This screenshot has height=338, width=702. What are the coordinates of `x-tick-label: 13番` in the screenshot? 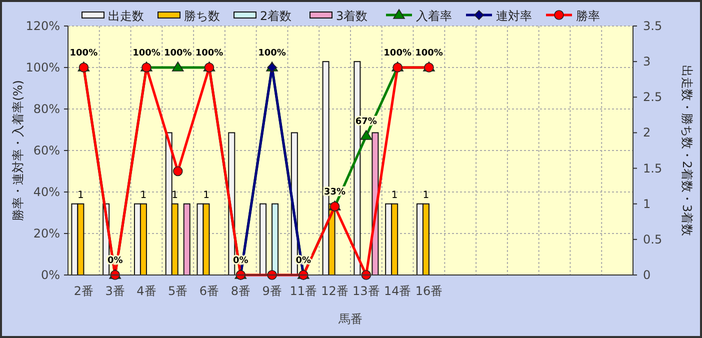 It's located at (366, 291).